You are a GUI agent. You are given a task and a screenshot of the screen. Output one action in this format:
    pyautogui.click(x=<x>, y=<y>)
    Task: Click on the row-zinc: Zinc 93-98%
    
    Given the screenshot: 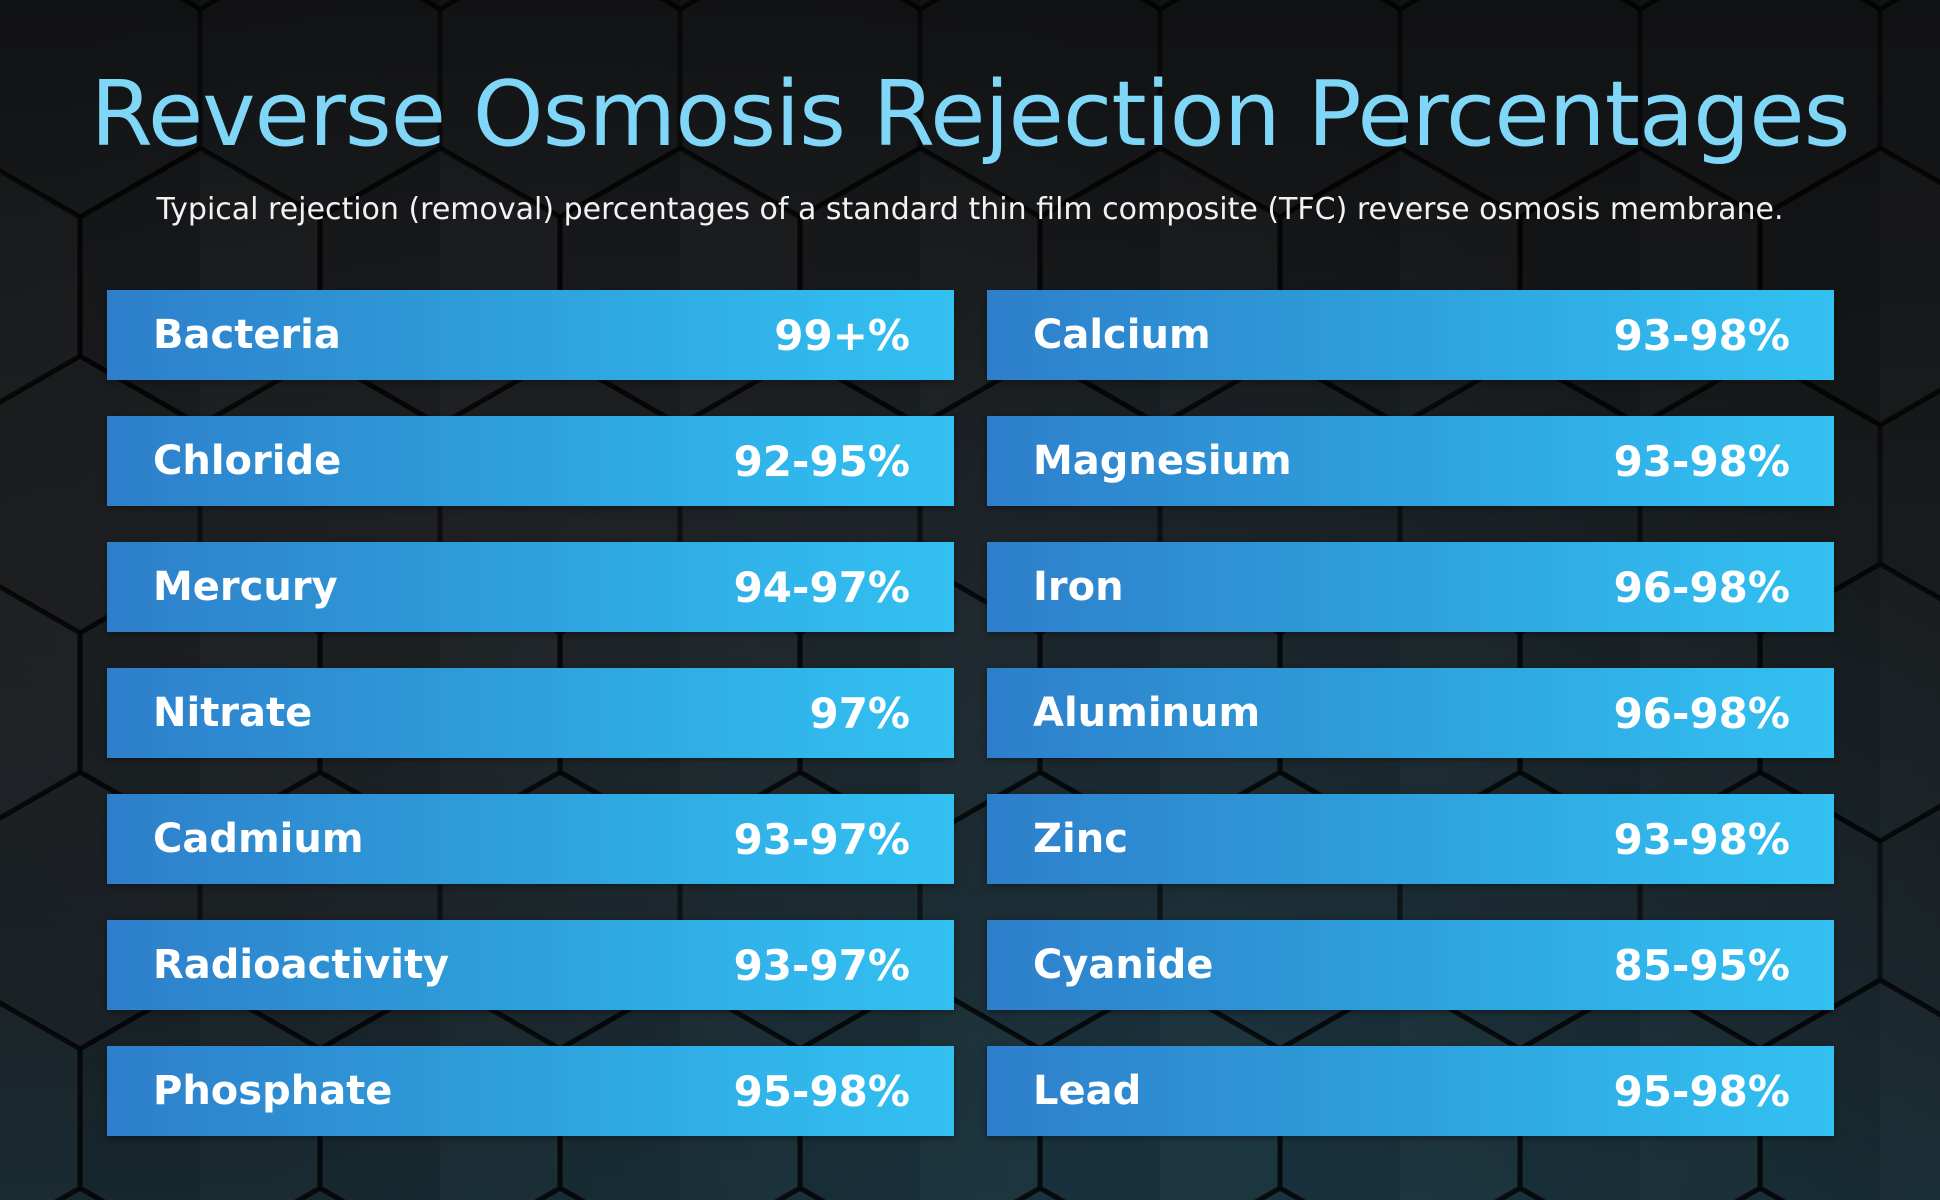 What is the action you would take?
    pyautogui.click(x=1410, y=839)
    